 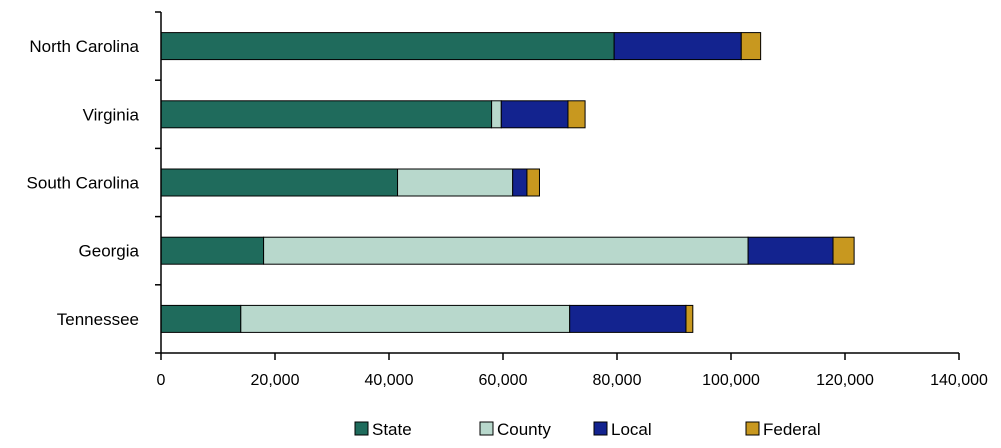 What do you see at coordinates (405, 318) in the screenshot?
I see `bar-county-tennessee` at bounding box center [405, 318].